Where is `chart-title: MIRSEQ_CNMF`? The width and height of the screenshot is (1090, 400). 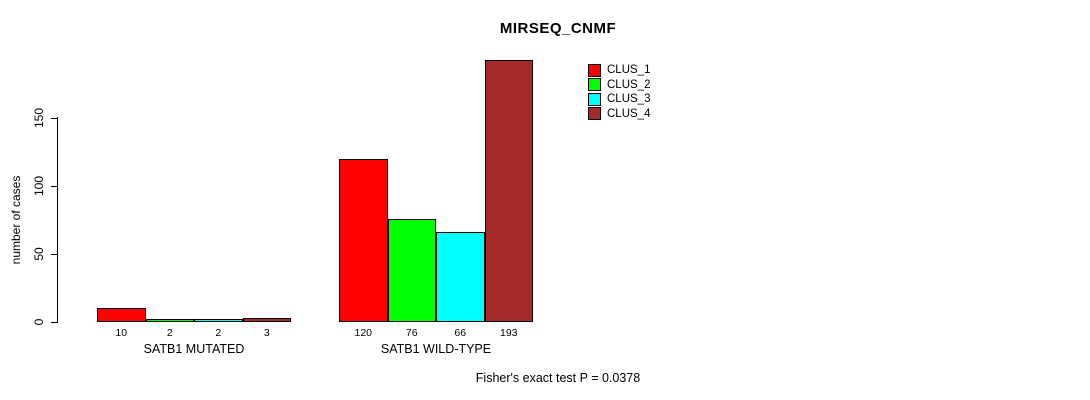
chart-title: MIRSEQ_CNMF is located at coordinates (558, 28).